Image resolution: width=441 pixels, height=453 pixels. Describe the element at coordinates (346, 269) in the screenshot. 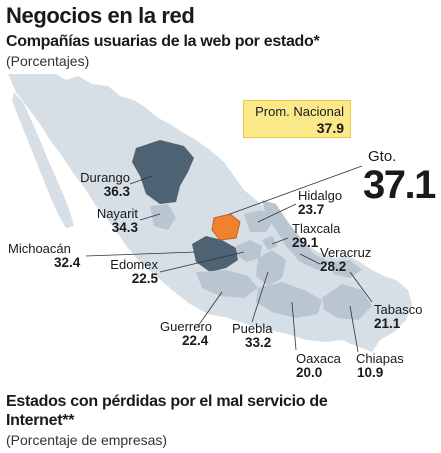

I see `map-tabasco` at that location.